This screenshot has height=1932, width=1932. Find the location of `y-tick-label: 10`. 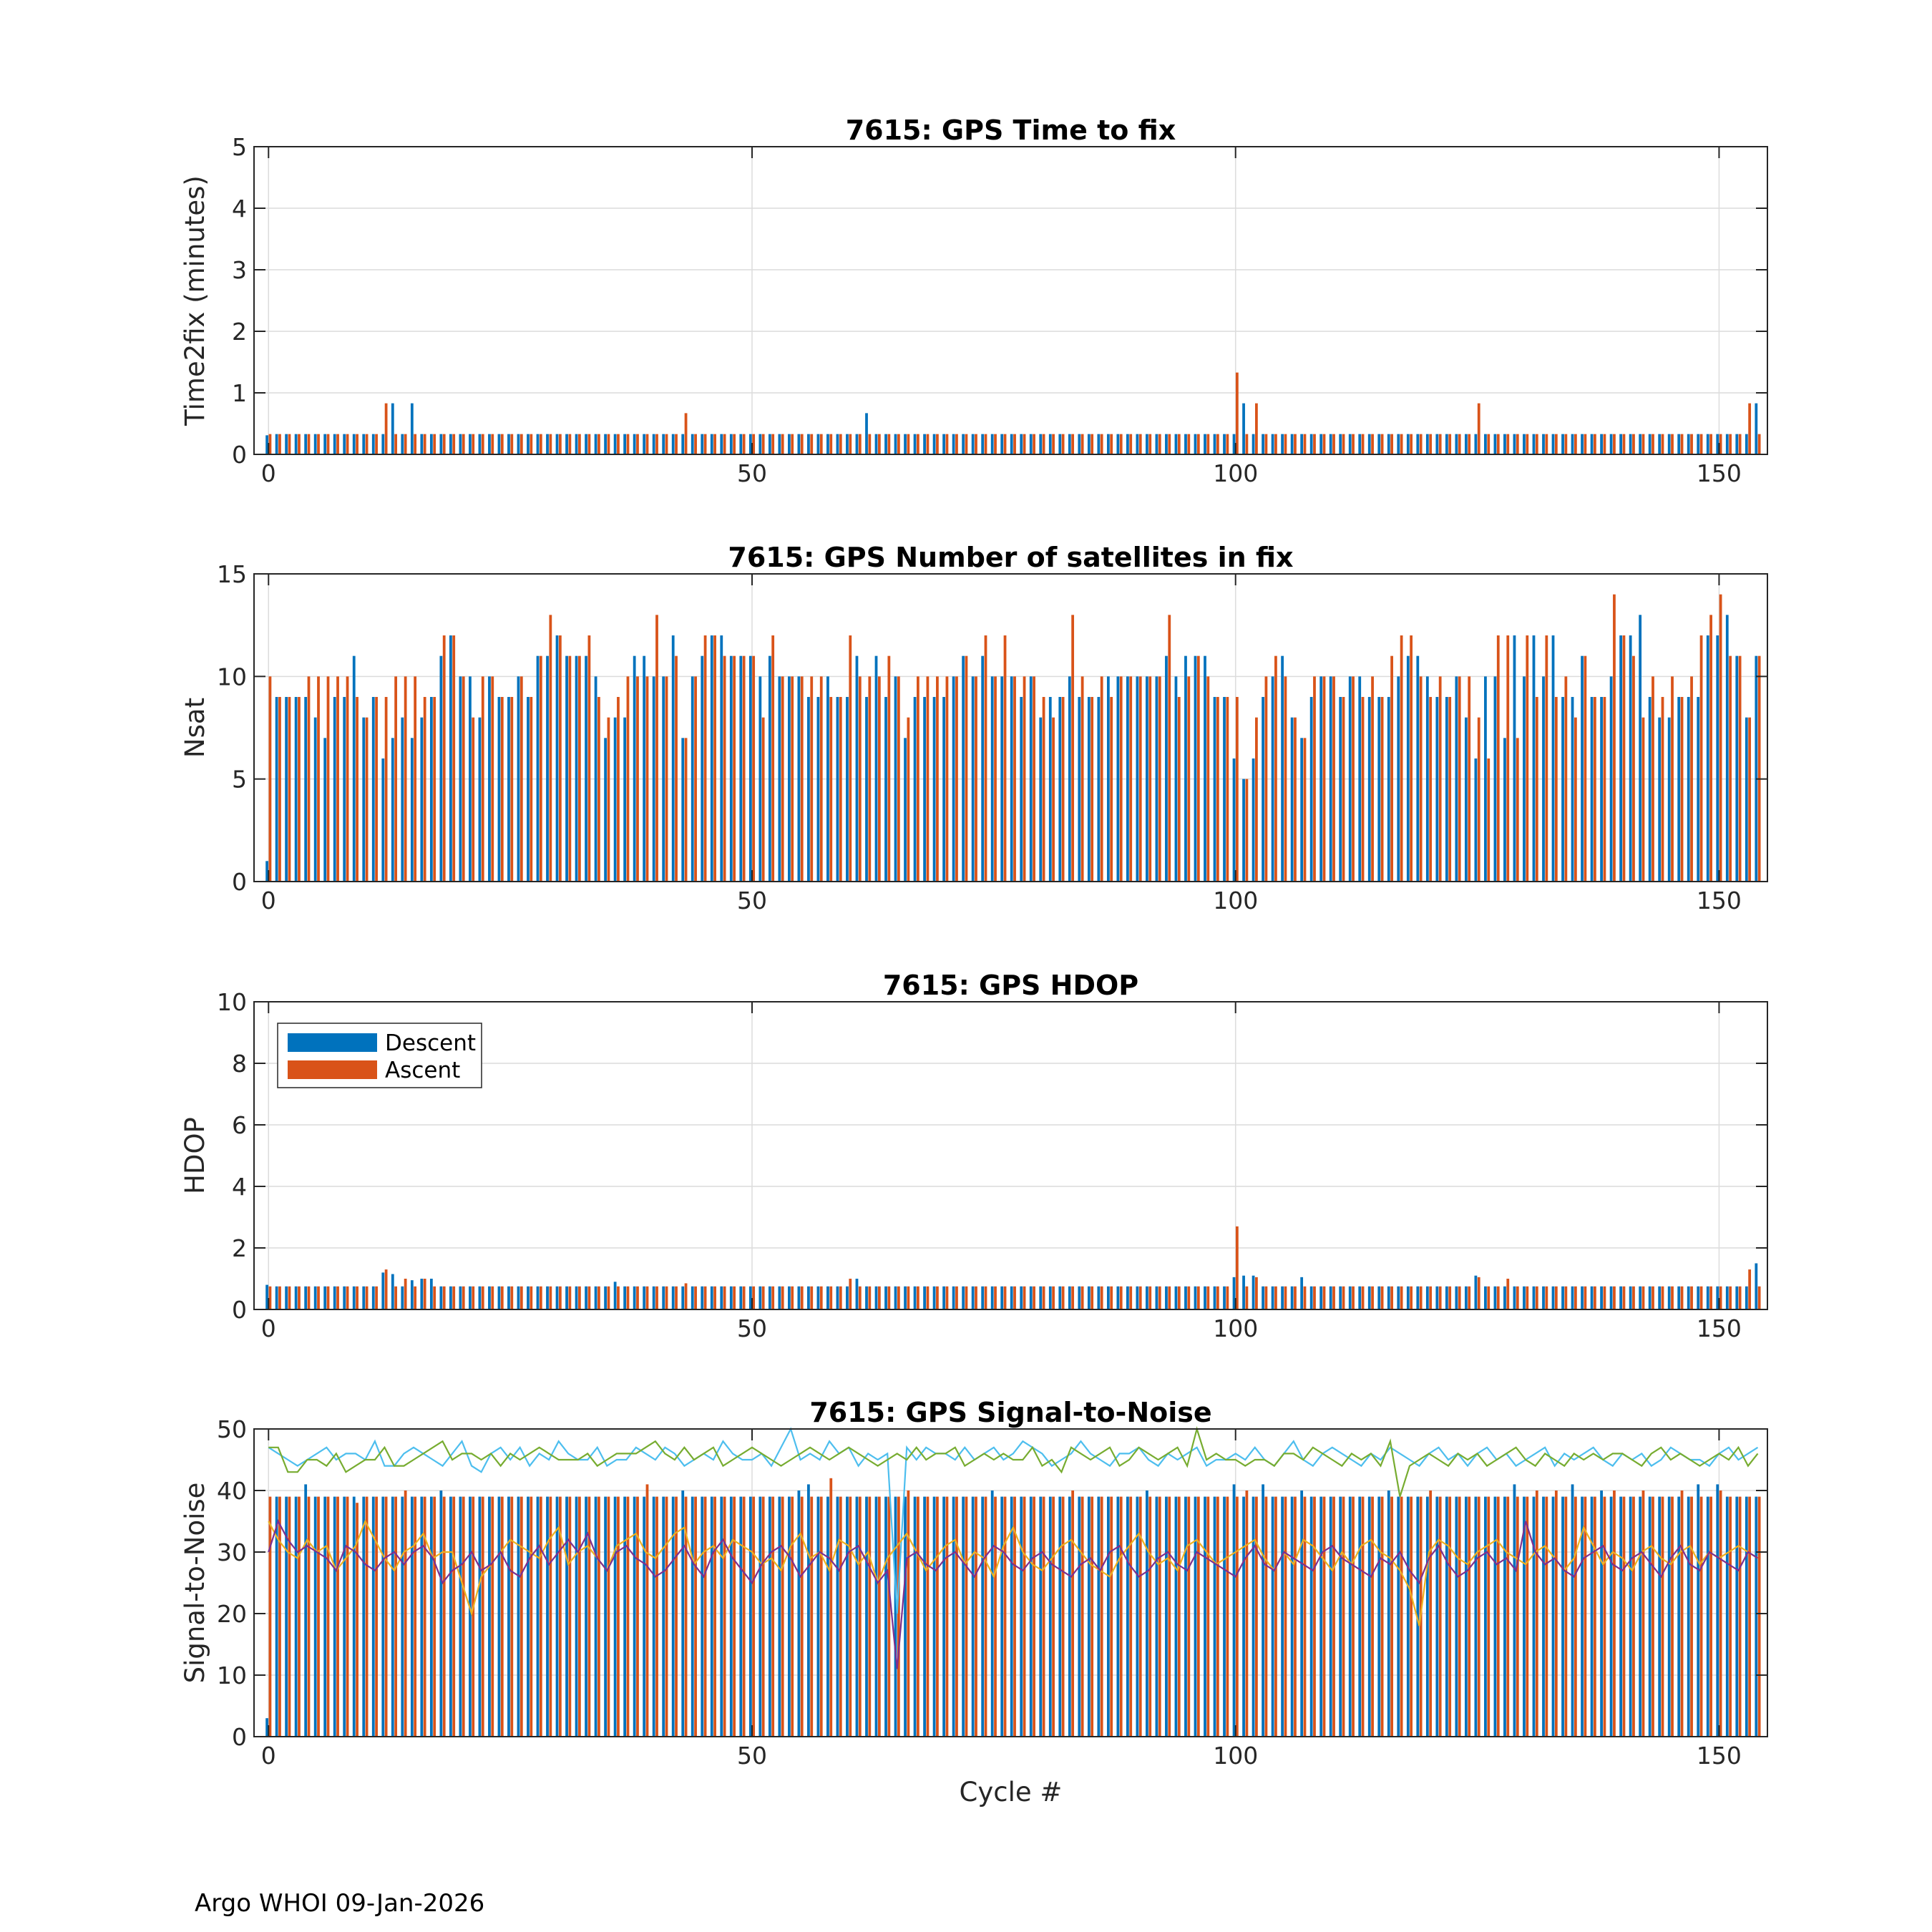

y-tick-label: 10 is located at coordinates (232, 1675).